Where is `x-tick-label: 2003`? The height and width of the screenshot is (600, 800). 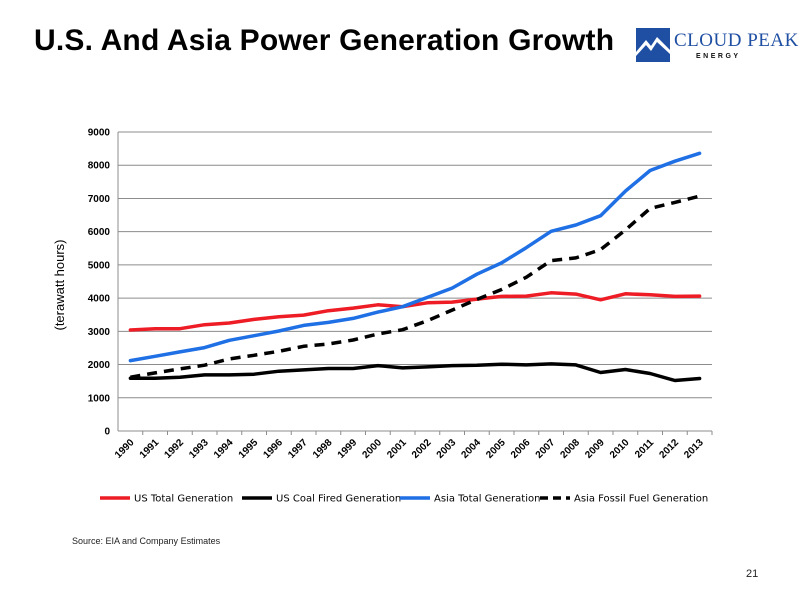
x-tick-label: 2003 is located at coordinates (447, 449).